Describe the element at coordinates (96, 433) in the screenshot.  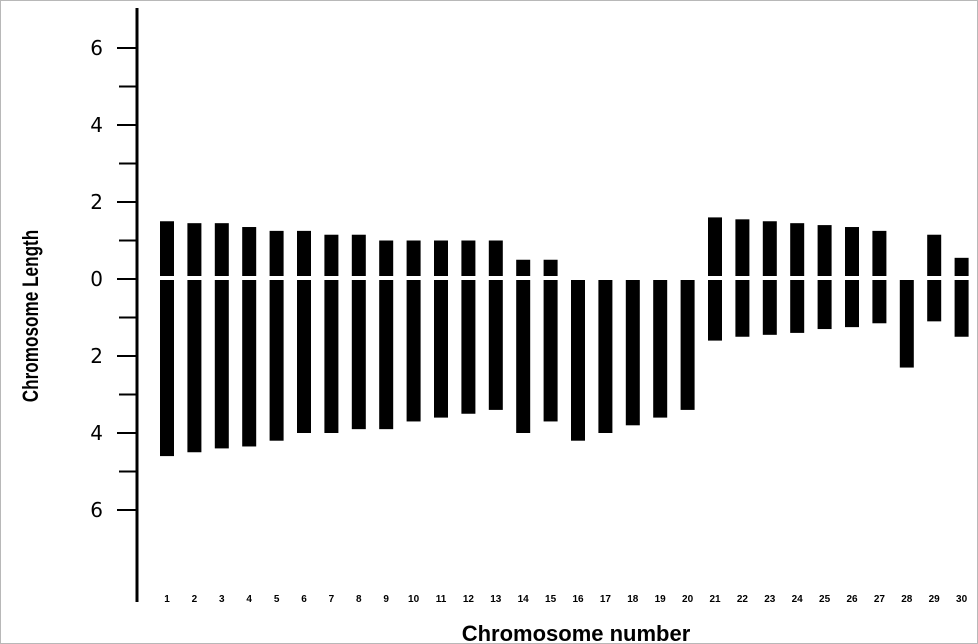
I see `y-tick-label-bottom: 4` at that location.